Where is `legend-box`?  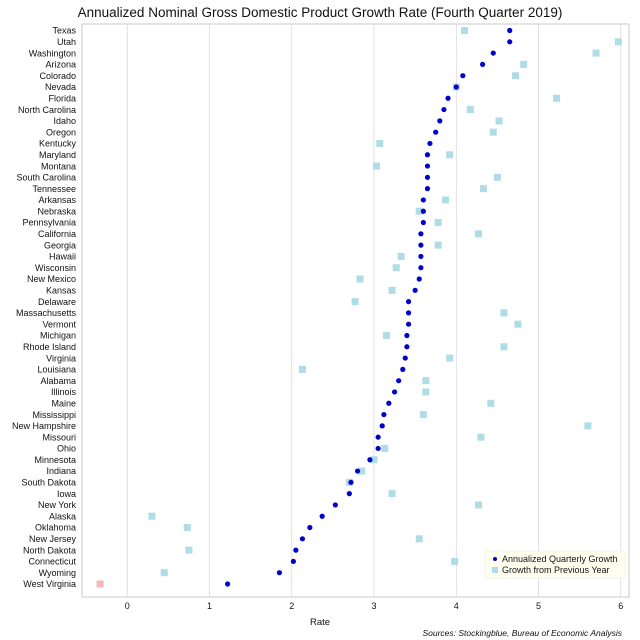 legend-box is located at coordinates (555, 564).